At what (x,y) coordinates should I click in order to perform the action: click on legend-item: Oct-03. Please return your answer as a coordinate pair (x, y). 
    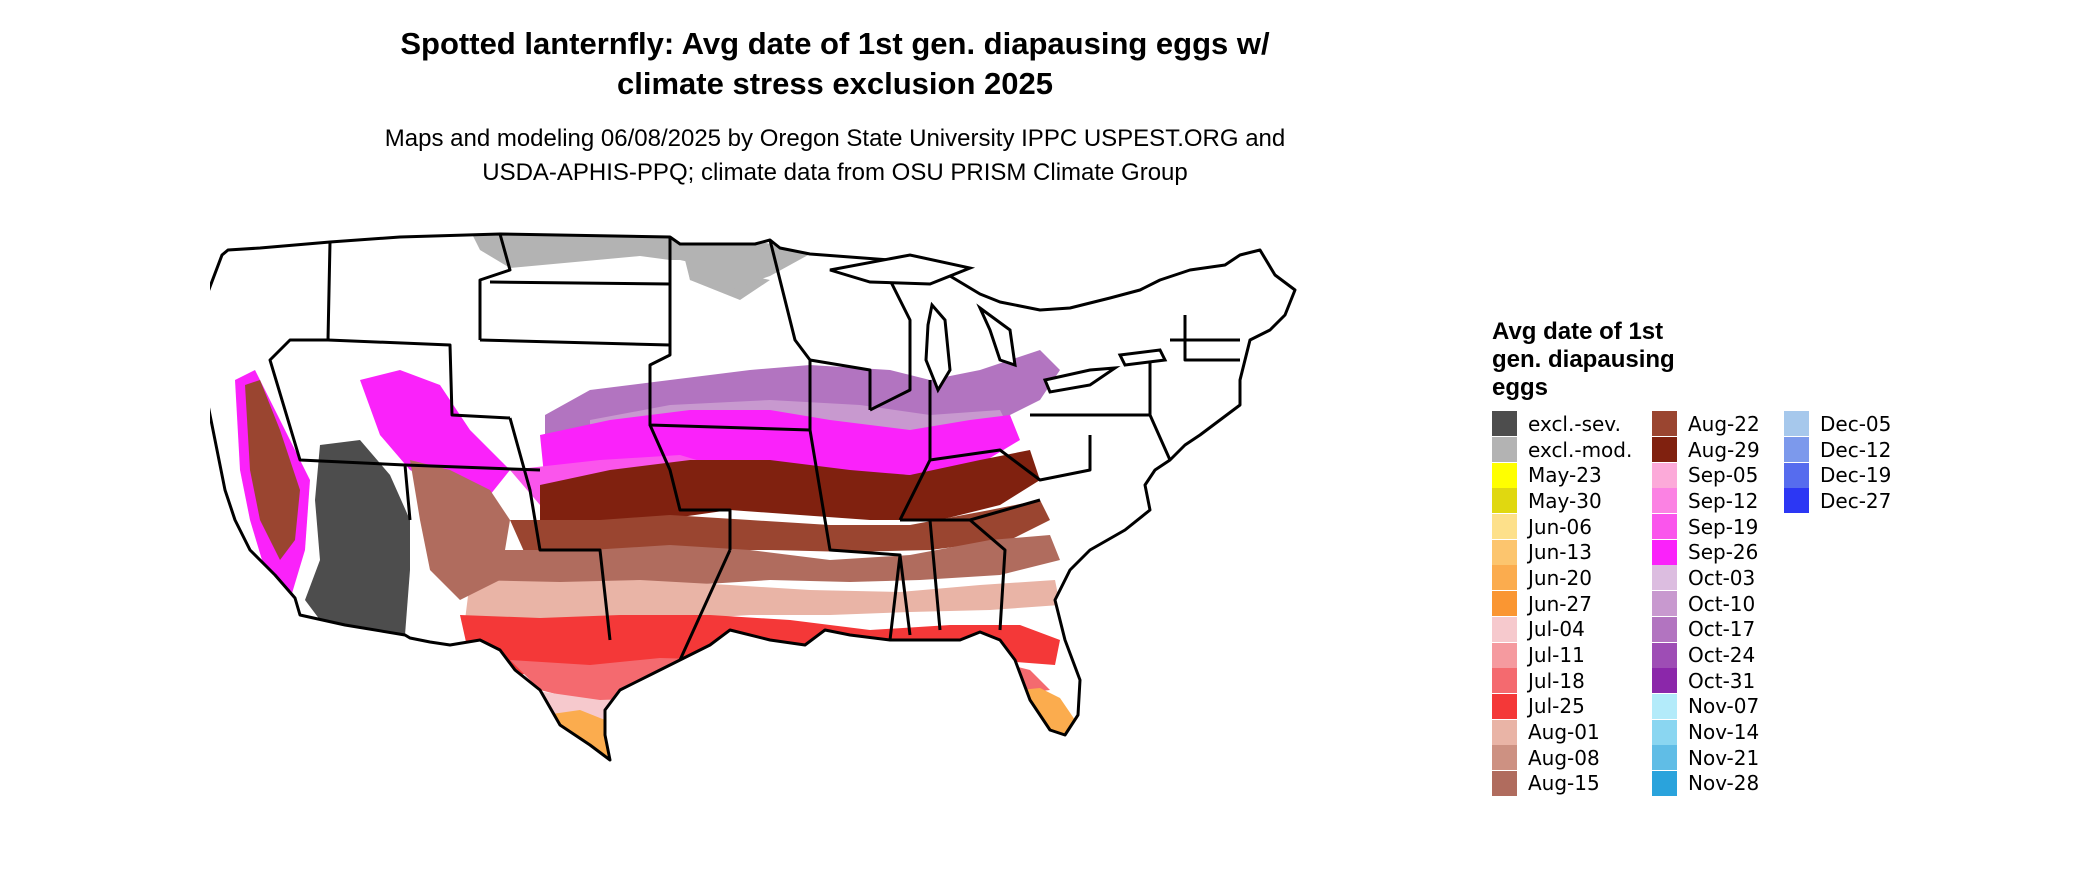
    Looking at the image, I should click on (1706, 578).